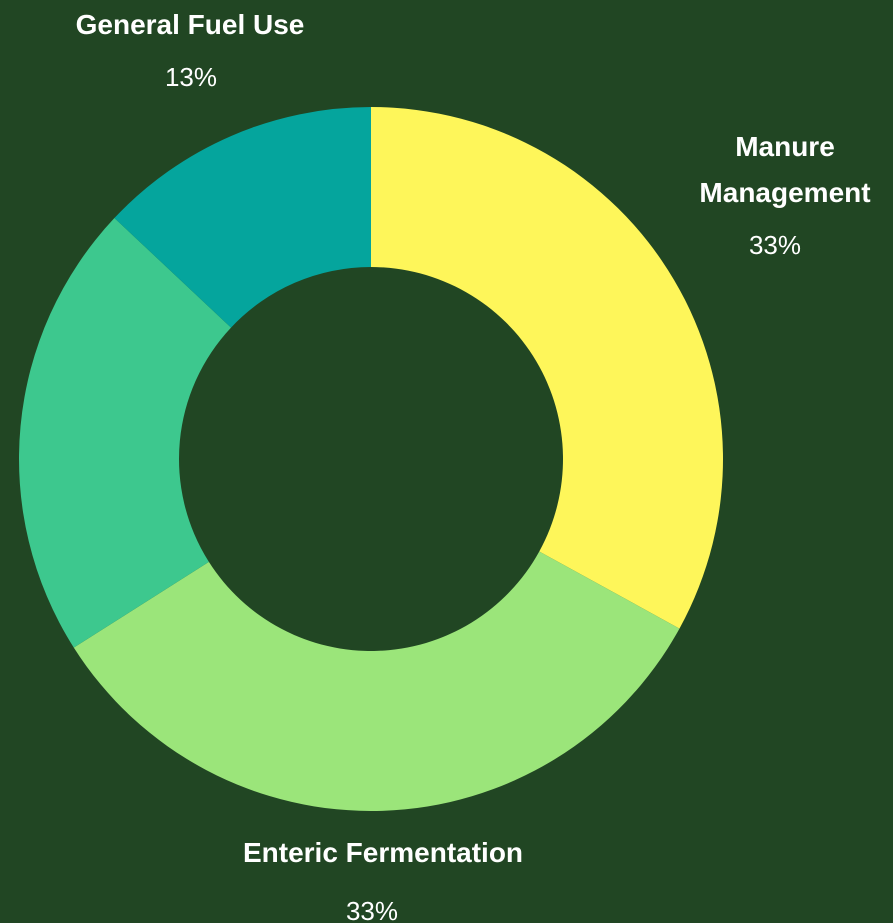 The image size is (893, 923). Describe the element at coordinates (190, 24) in the screenshot. I see `label-general-fuel-use-name: General Fuel Use` at that location.